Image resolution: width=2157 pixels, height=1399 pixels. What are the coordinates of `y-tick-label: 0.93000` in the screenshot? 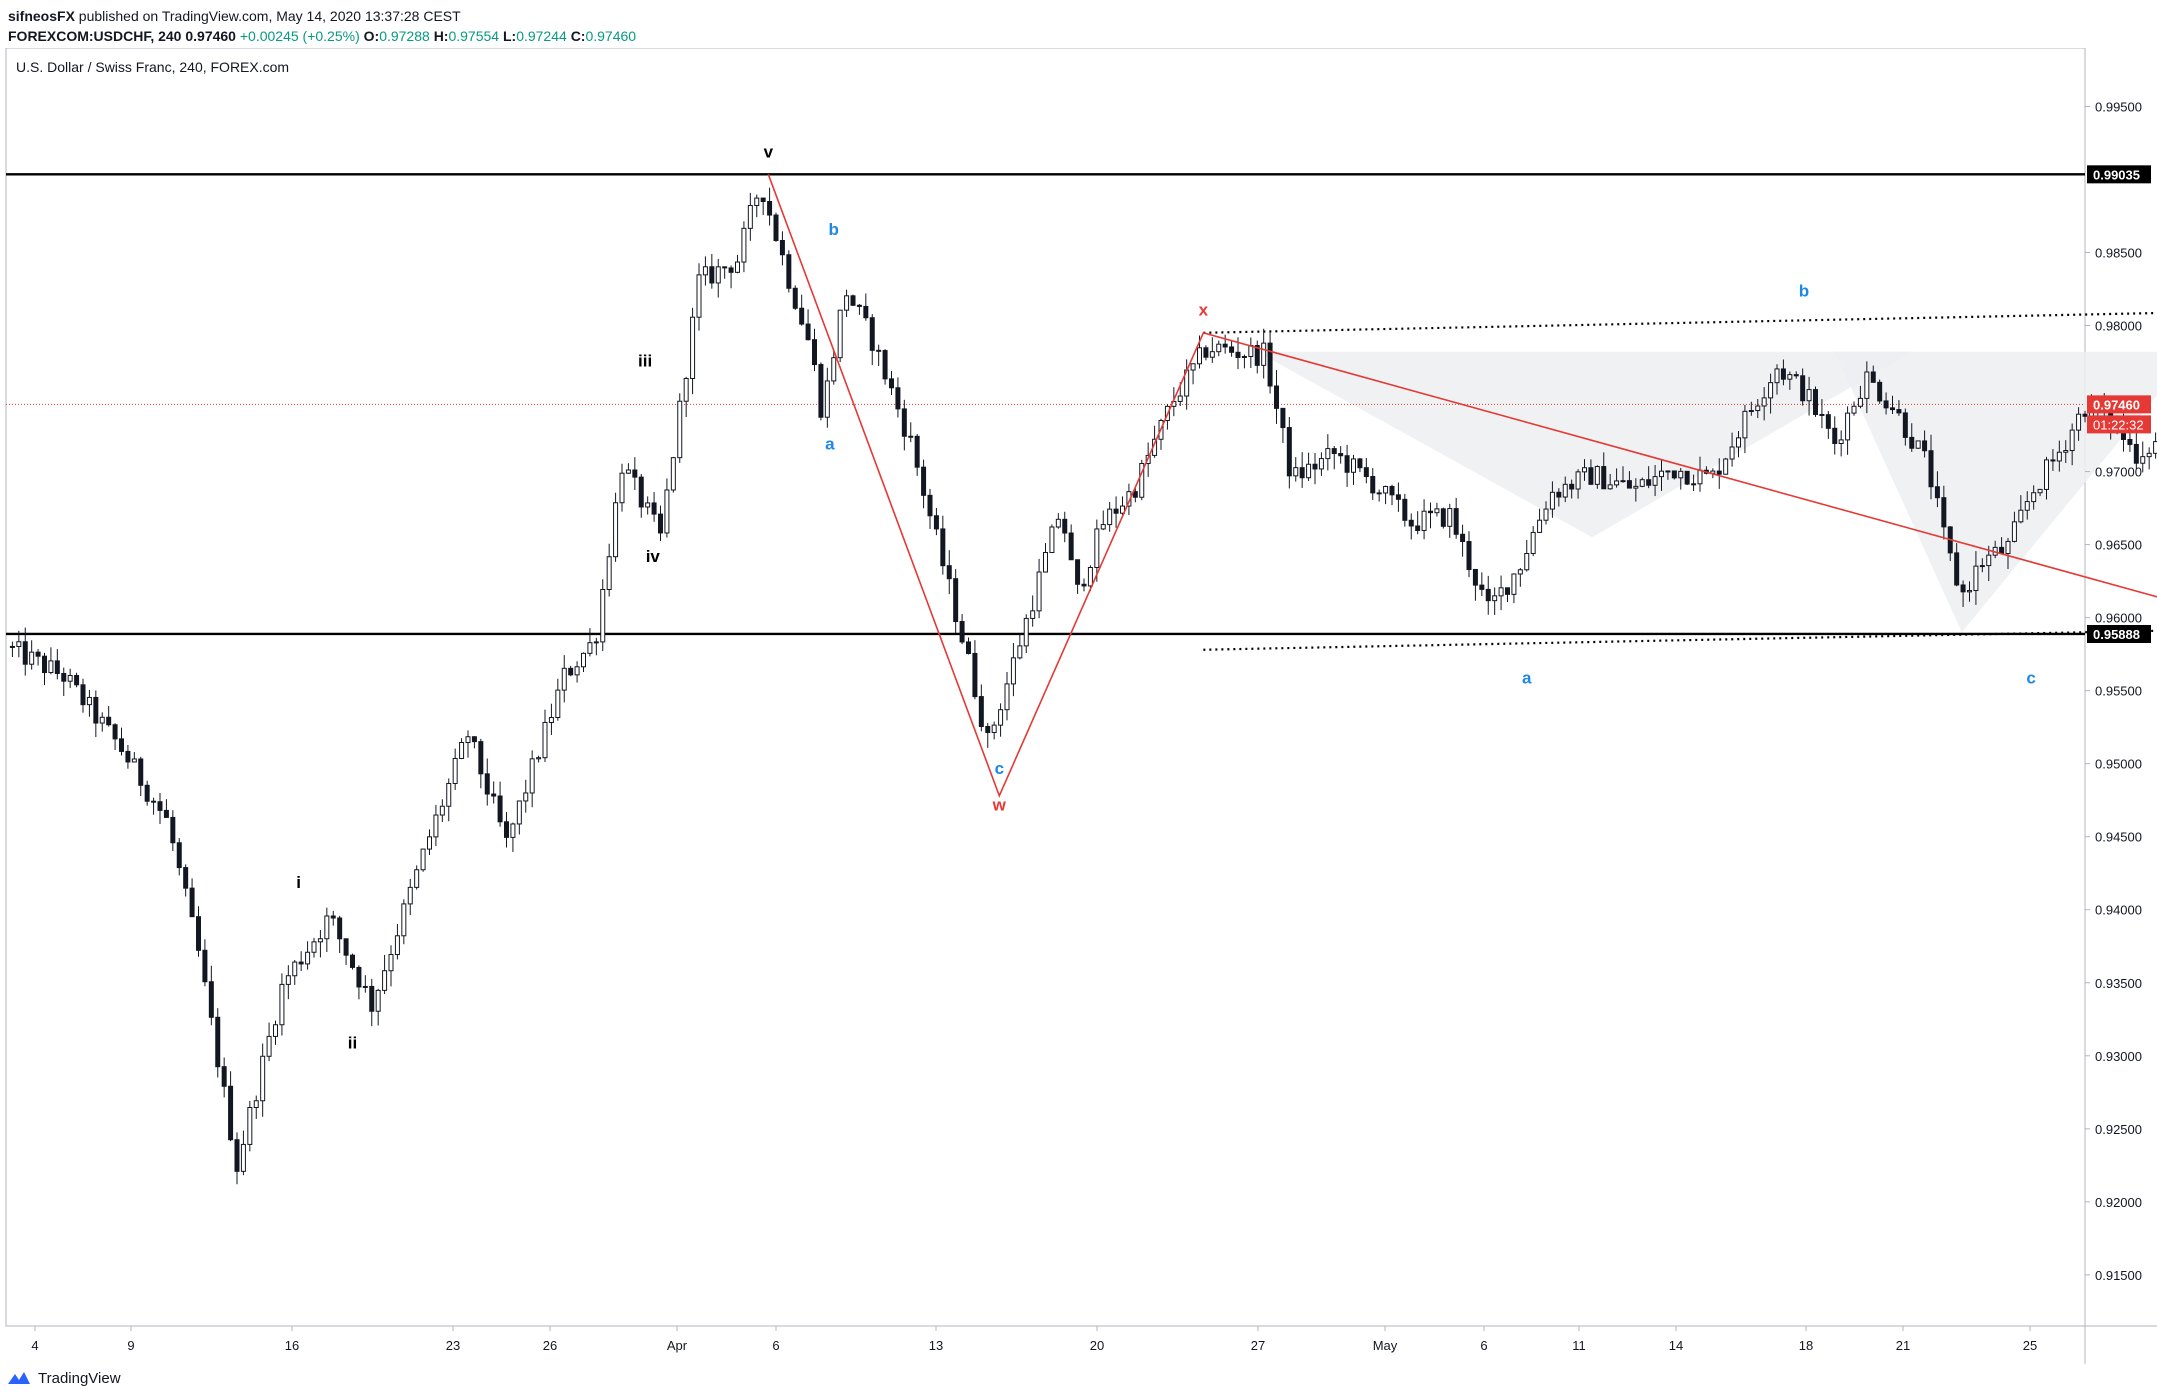 It's located at (2118, 1056).